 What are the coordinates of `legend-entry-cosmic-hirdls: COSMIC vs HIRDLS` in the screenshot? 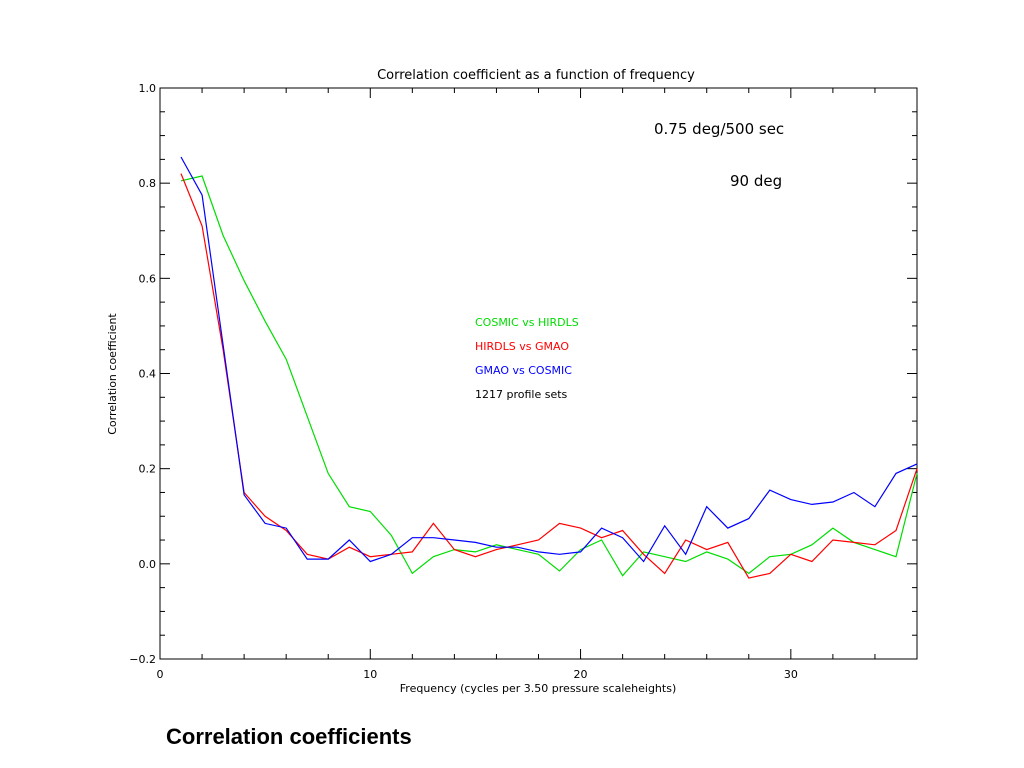 It's located at (527, 322).